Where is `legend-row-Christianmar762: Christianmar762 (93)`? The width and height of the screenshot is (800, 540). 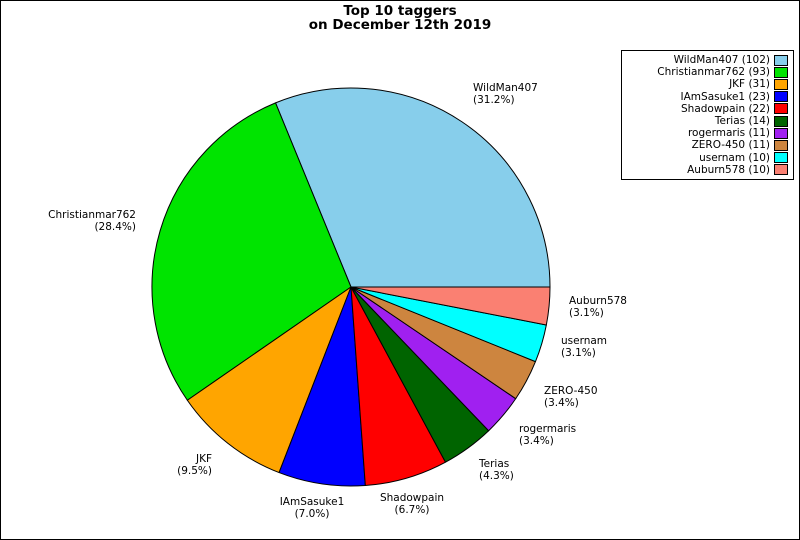
legend-row-Christianmar762: Christianmar762 (93) is located at coordinates (707, 72).